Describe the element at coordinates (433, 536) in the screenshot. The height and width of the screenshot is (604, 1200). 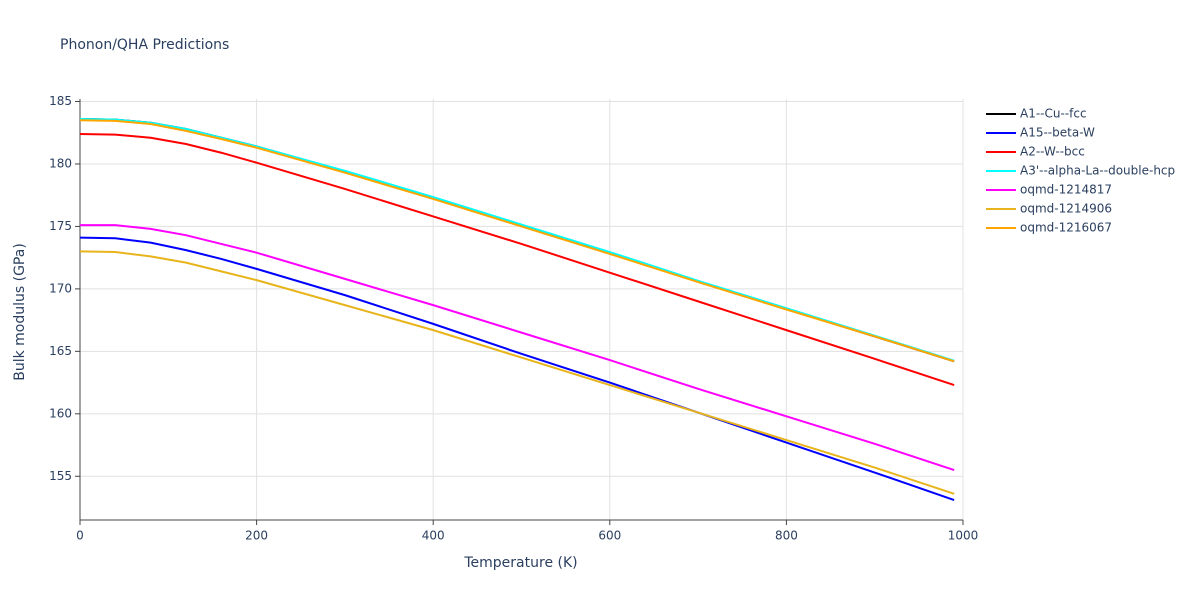
I see `x-tick-label: 400` at that location.